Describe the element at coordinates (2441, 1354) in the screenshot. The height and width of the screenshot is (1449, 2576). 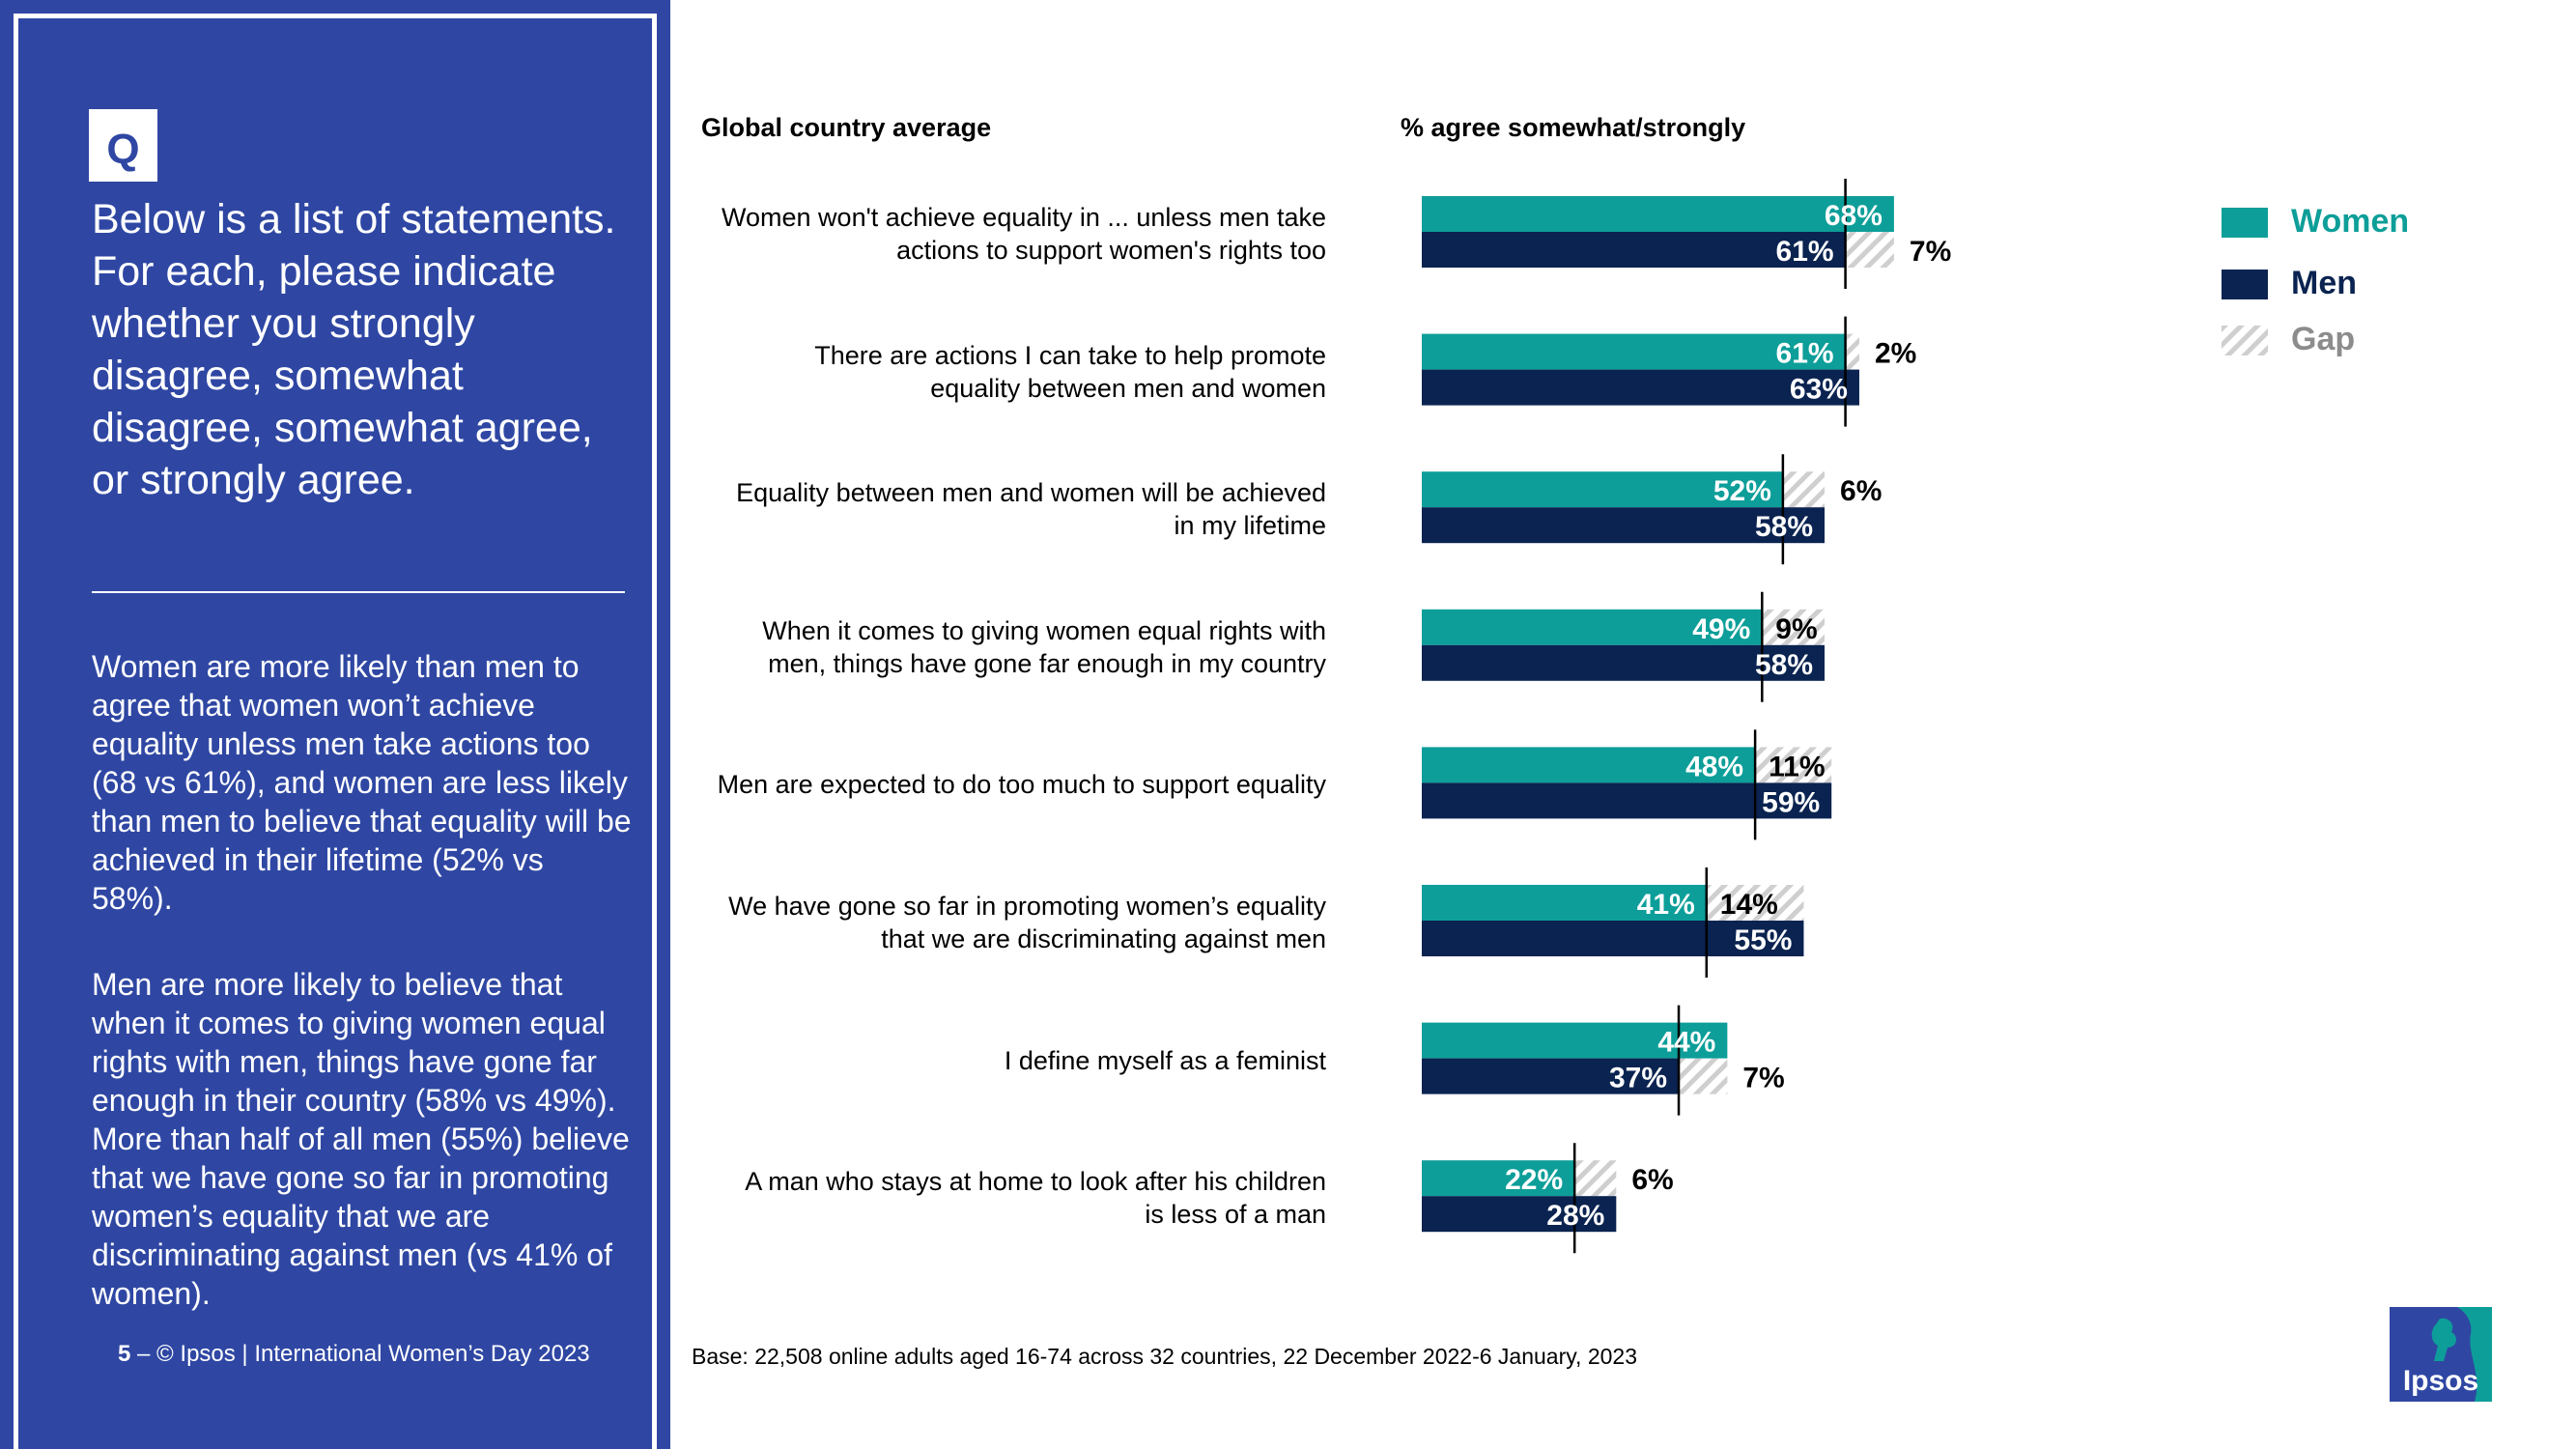
I see `ipsos-logo: Ipsos` at that location.